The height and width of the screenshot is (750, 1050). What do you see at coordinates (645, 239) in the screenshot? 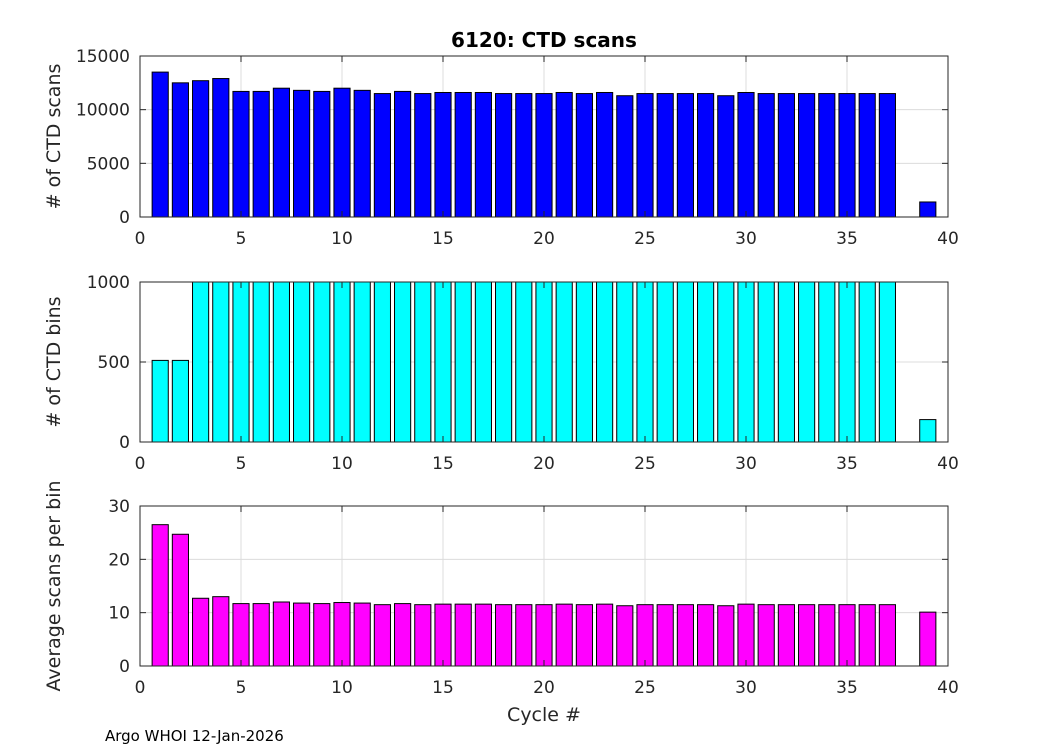
I see `x-tick-label: 25` at bounding box center [645, 239].